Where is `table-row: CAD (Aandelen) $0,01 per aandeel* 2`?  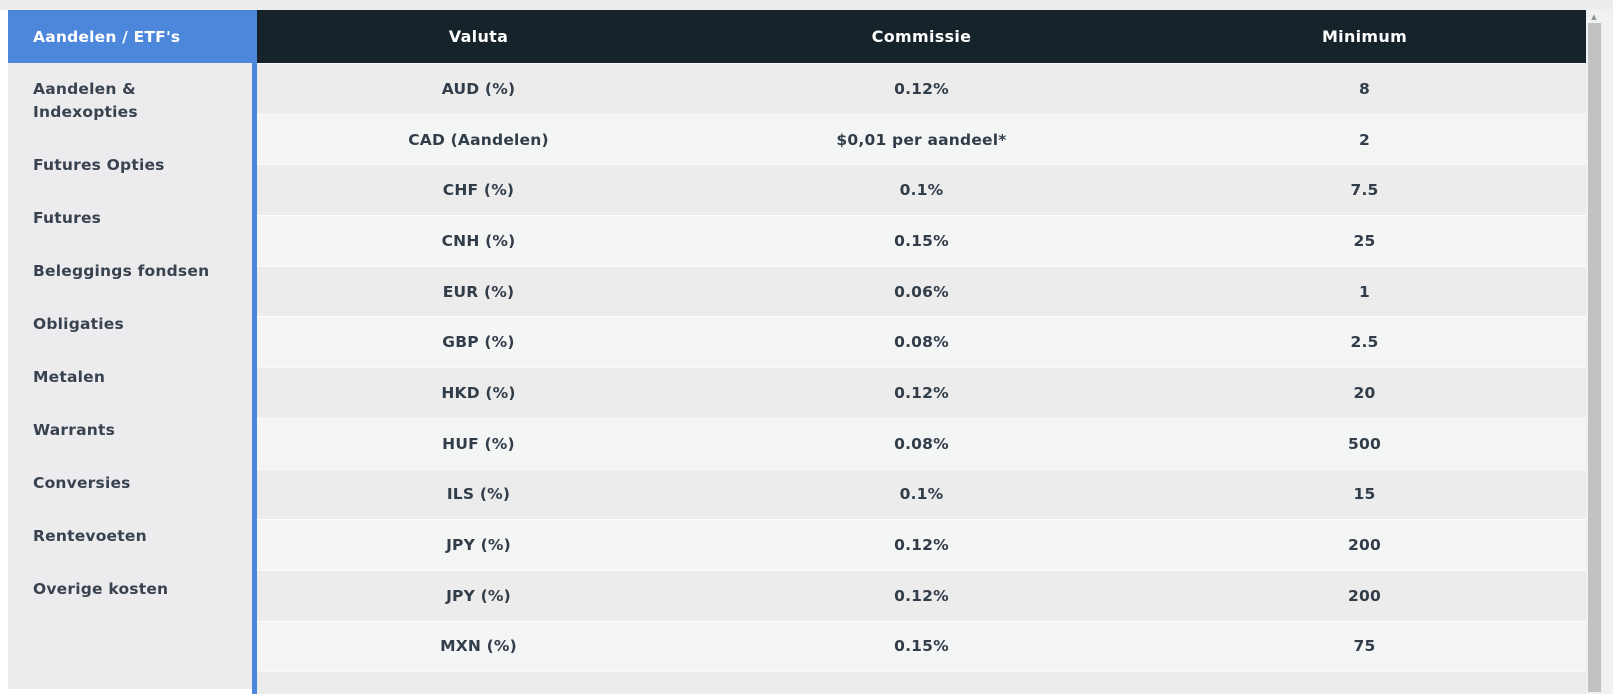 table-row: CAD (Aandelen) $0,01 per aandeel* 2 is located at coordinates (921, 139).